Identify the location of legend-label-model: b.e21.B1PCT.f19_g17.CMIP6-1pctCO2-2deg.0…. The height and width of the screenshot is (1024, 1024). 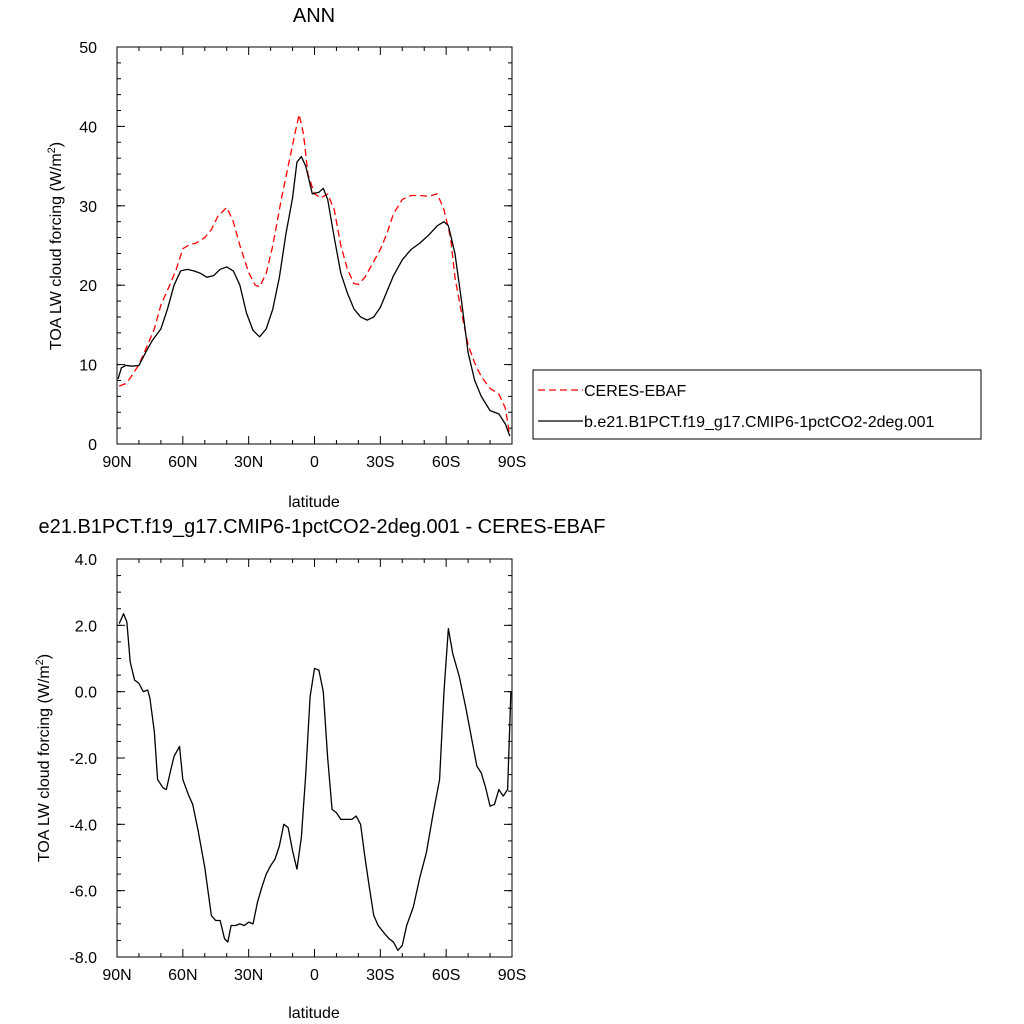
(759, 422).